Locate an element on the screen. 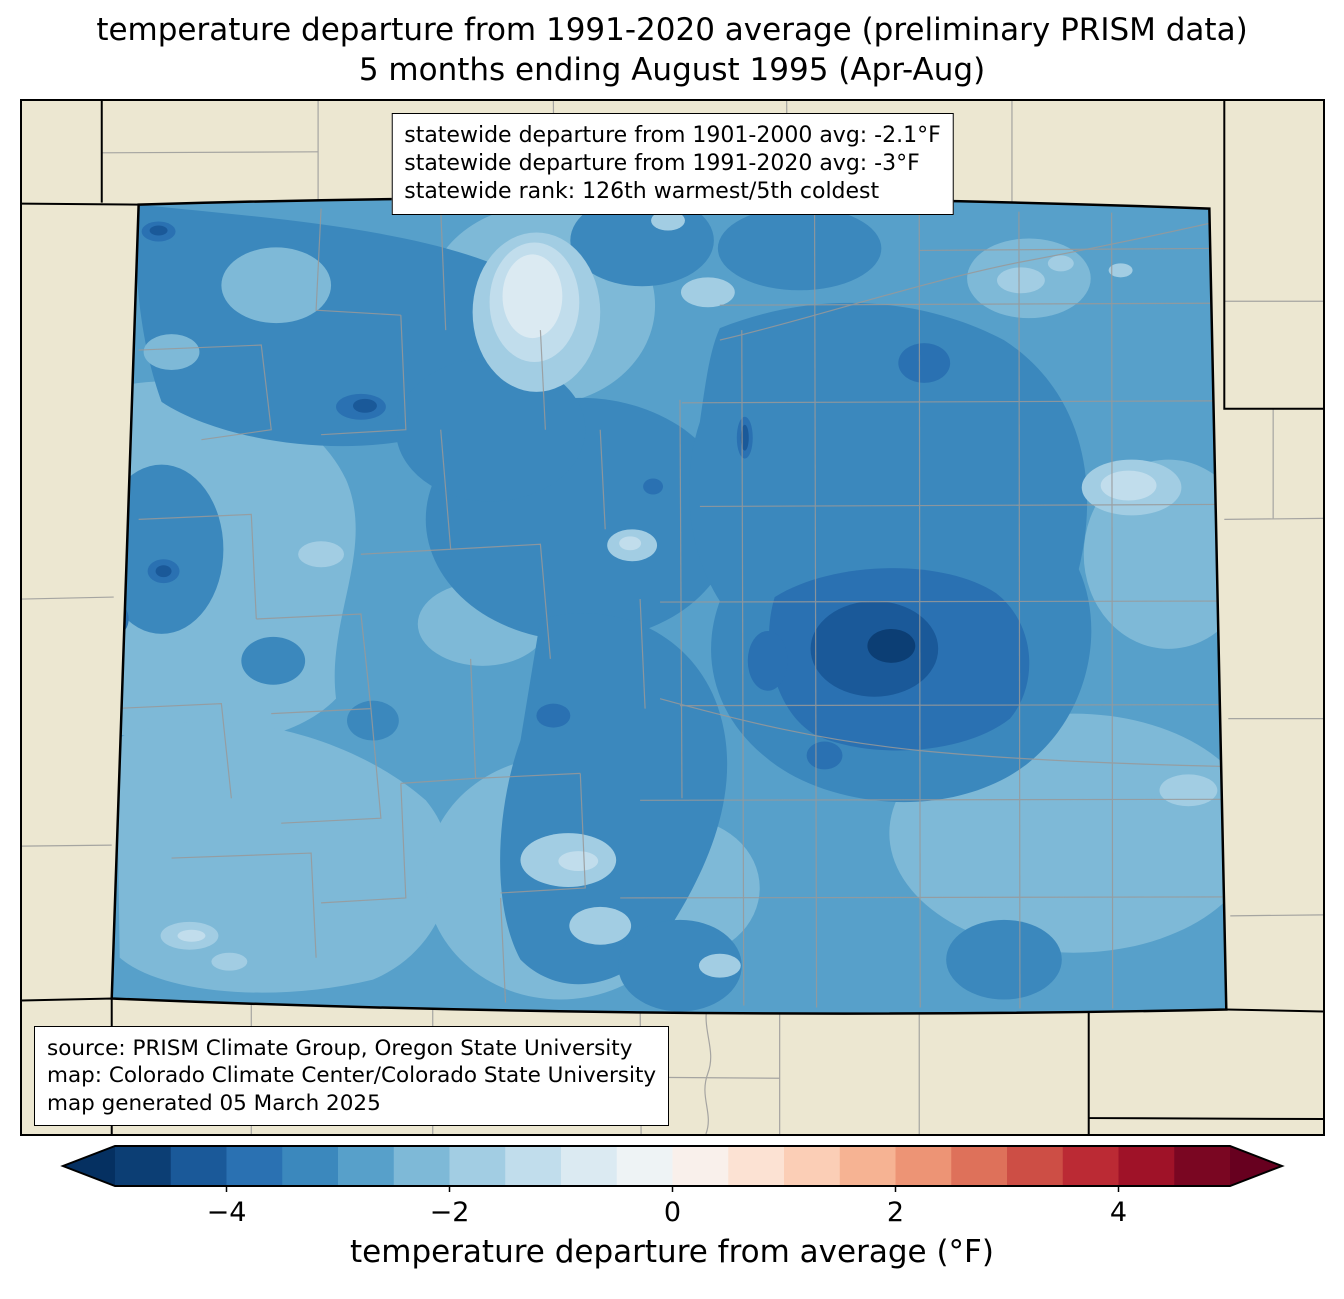  contour-region-minus4p5-coldest is located at coordinates (891, 645).